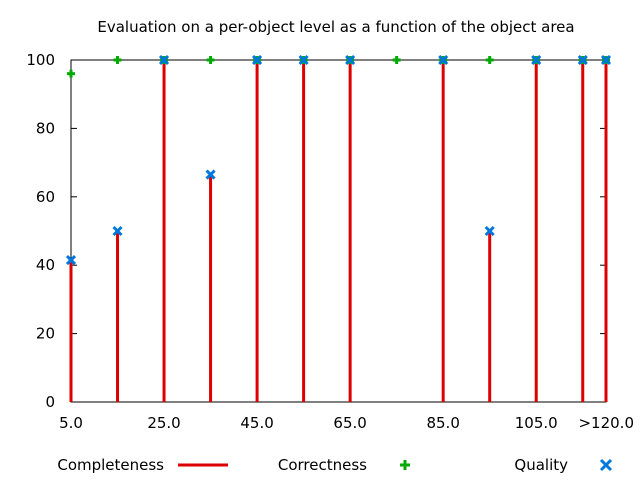 Image resolution: width=640 pixels, height=480 pixels. What do you see at coordinates (536, 423) in the screenshot?
I see `x-tick-label: 105.0` at bounding box center [536, 423].